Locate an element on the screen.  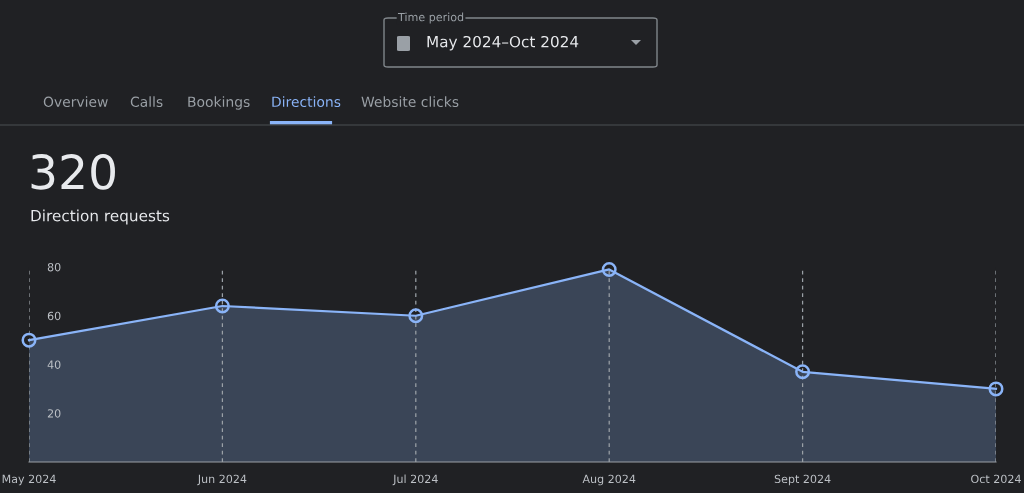
chart-title: 320 is located at coordinates (73, 171).